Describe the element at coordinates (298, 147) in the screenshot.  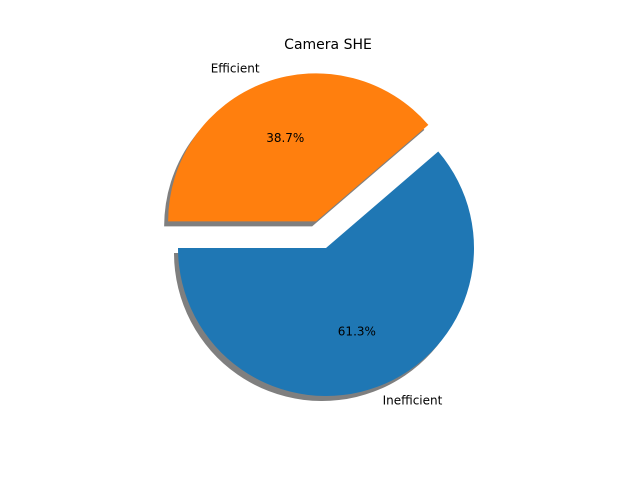
I see `pie-slice-efficient` at that location.